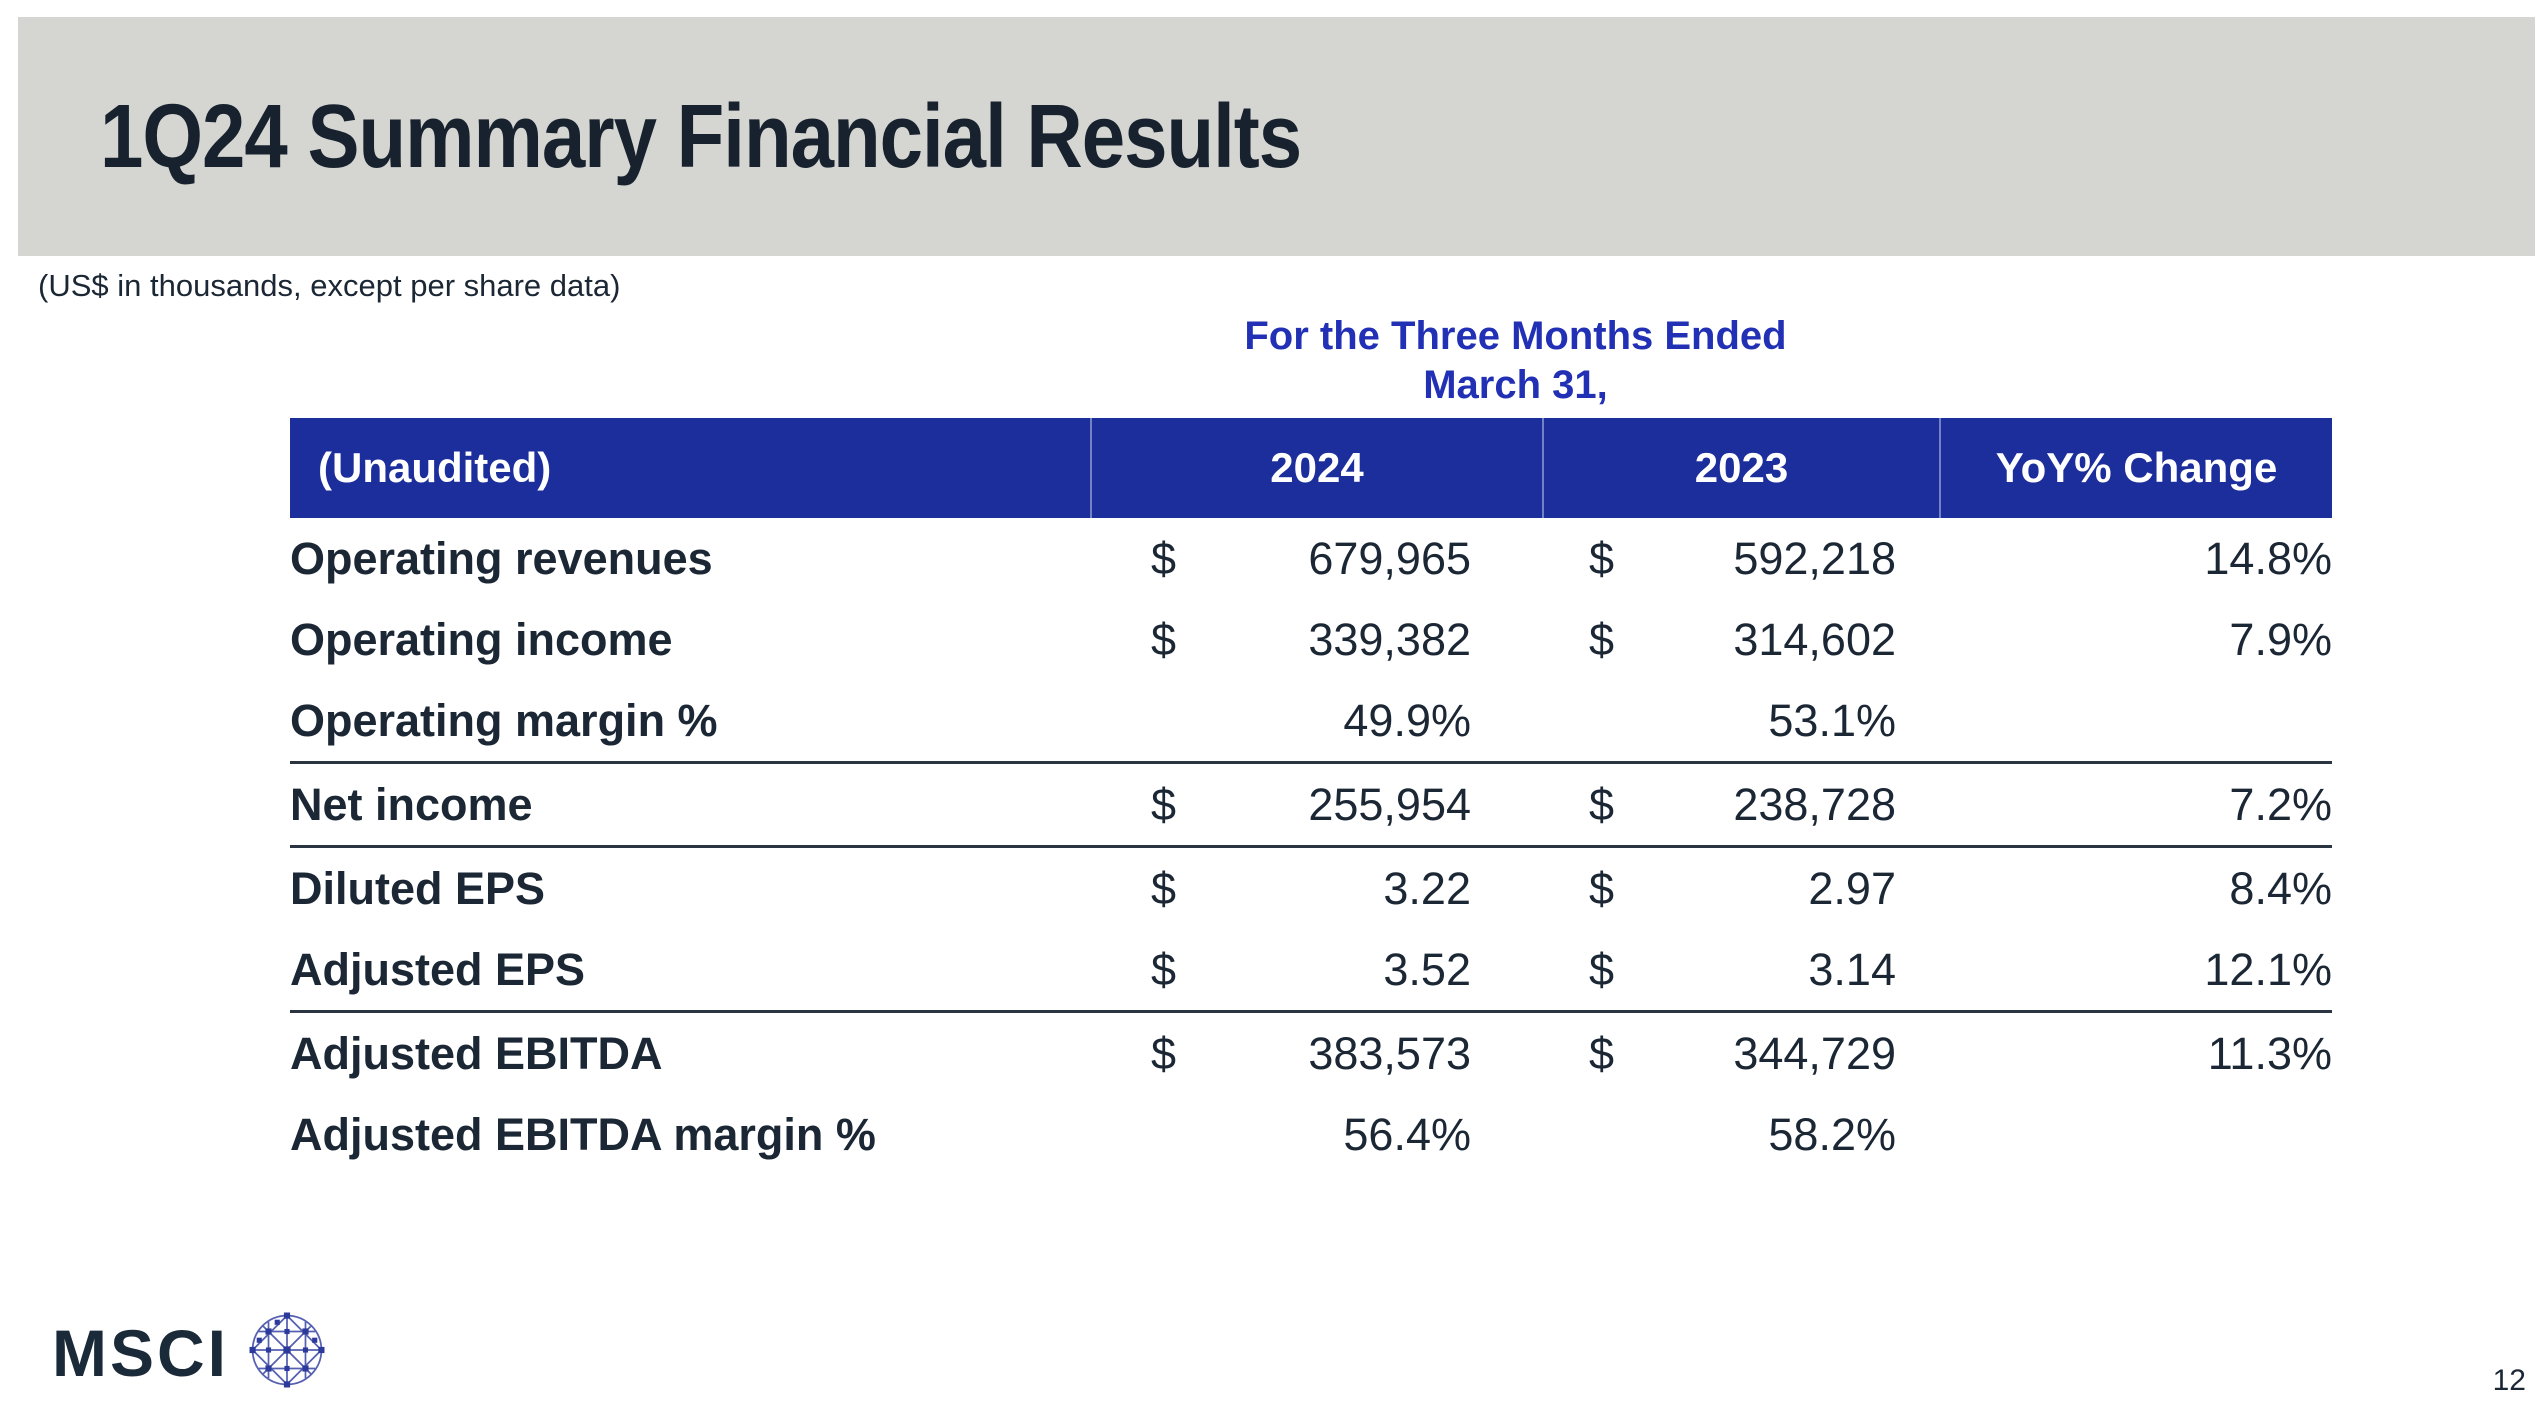 The height and width of the screenshot is (1428, 2538). Describe the element at coordinates (1427, 888) in the screenshot. I see `value-2024: 3.22` at that location.